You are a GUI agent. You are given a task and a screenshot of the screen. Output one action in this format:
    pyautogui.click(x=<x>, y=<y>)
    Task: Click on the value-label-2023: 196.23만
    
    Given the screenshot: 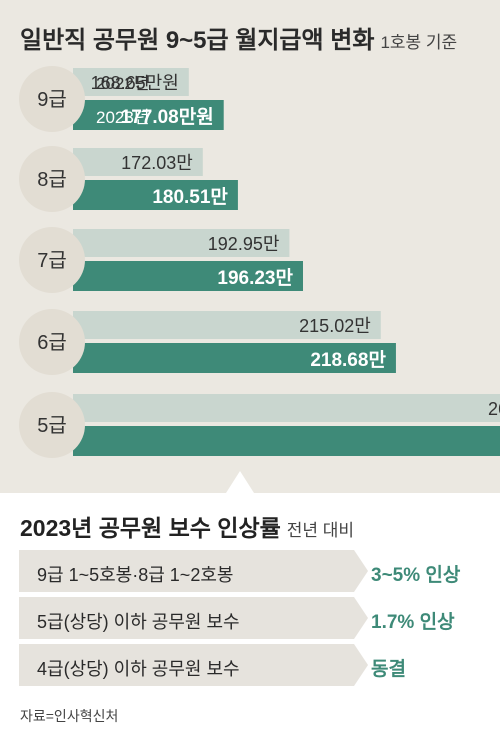 What is the action you would take?
    pyautogui.click(x=255, y=278)
    